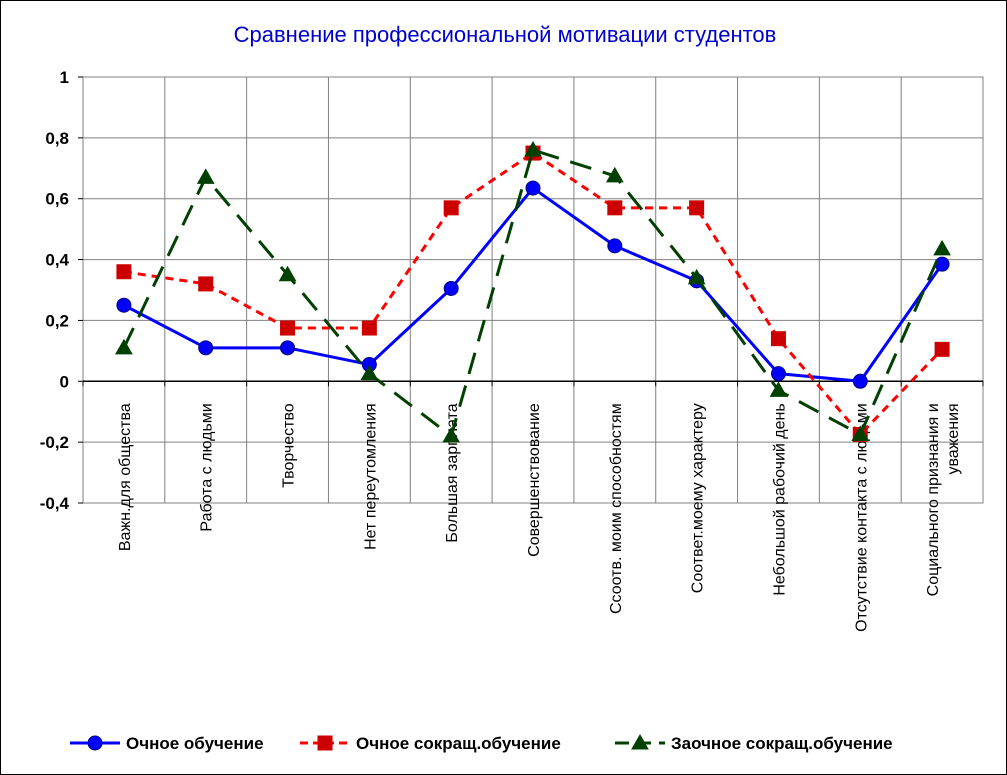 This screenshot has height=775, width=1007. I want to click on legend-label: Очное обучение, so click(195, 743).